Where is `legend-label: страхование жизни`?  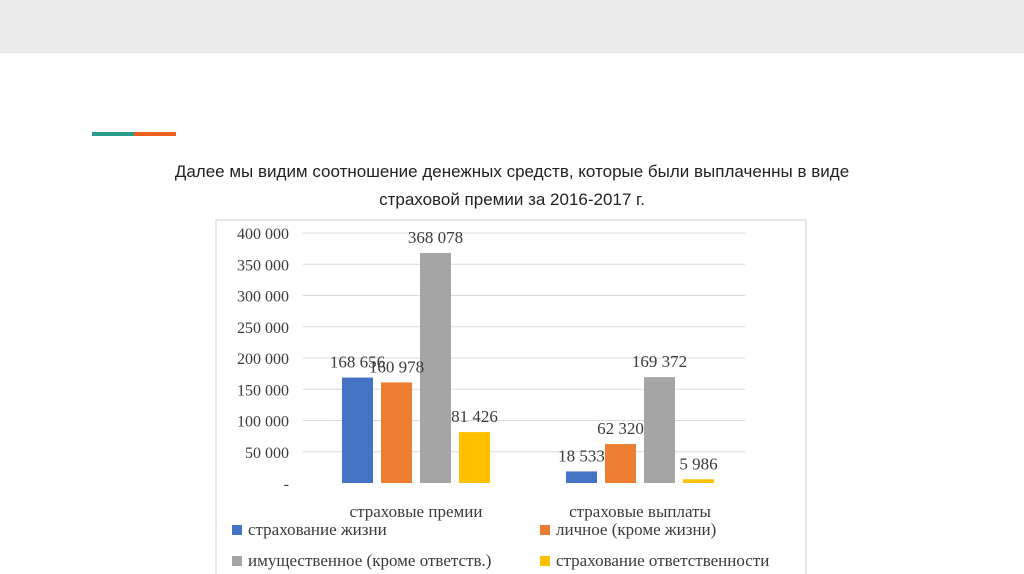
legend-label: страхование жизни is located at coordinates (317, 529).